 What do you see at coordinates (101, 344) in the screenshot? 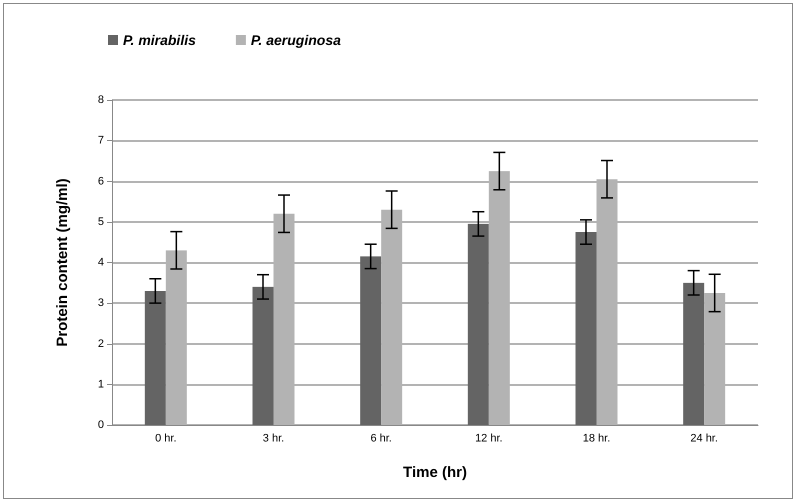
I see `y-tick-label: 2` at bounding box center [101, 344].